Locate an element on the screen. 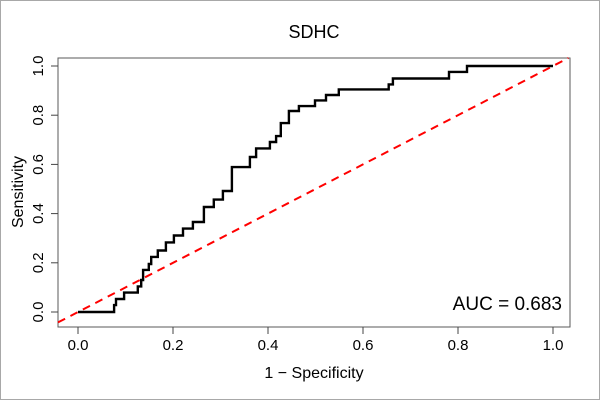 The width and height of the screenshot is (600, 400). y-tick-label: 0.8 is located at coordinates (38, 115).